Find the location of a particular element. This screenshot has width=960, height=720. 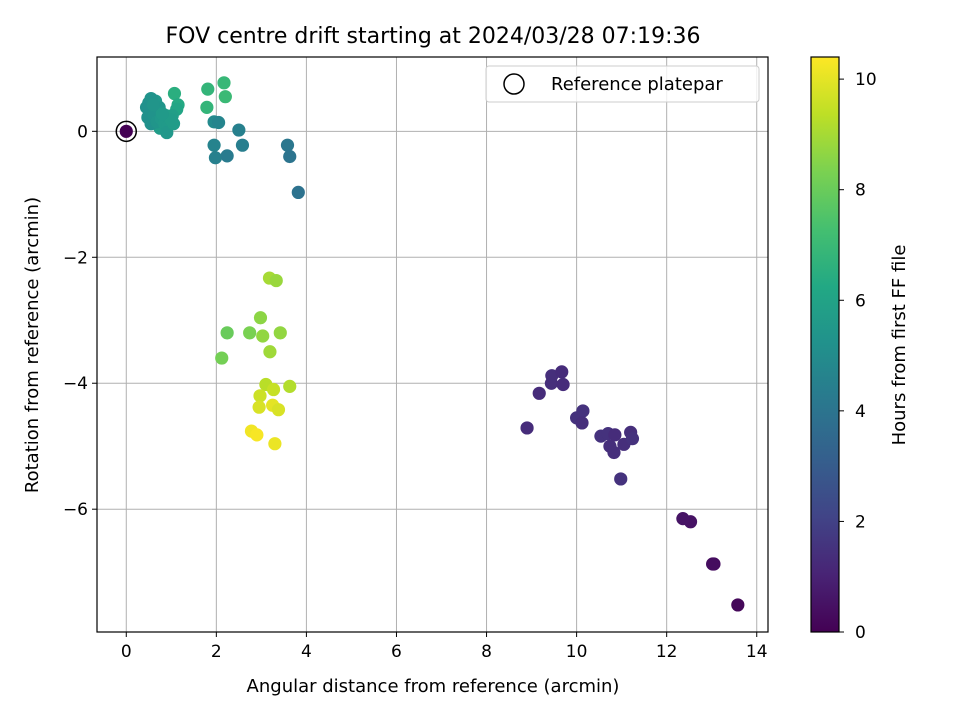

legend-box is located at coordinates (622, 84).